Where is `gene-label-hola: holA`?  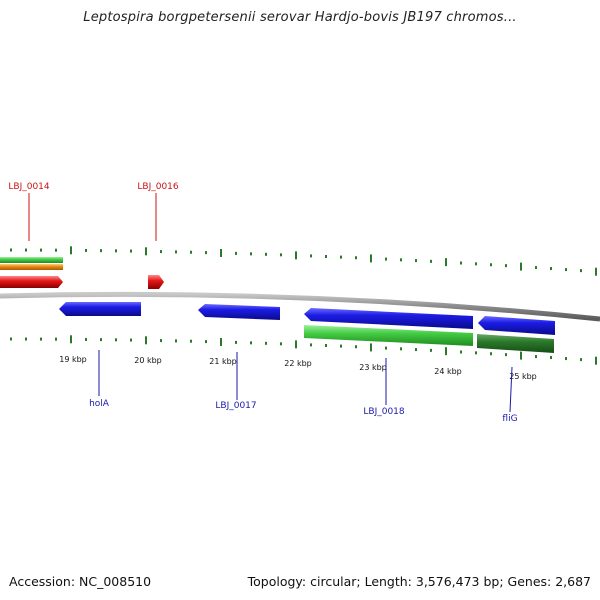
gene-label-hola: holA is located at coordinates (99, 404).